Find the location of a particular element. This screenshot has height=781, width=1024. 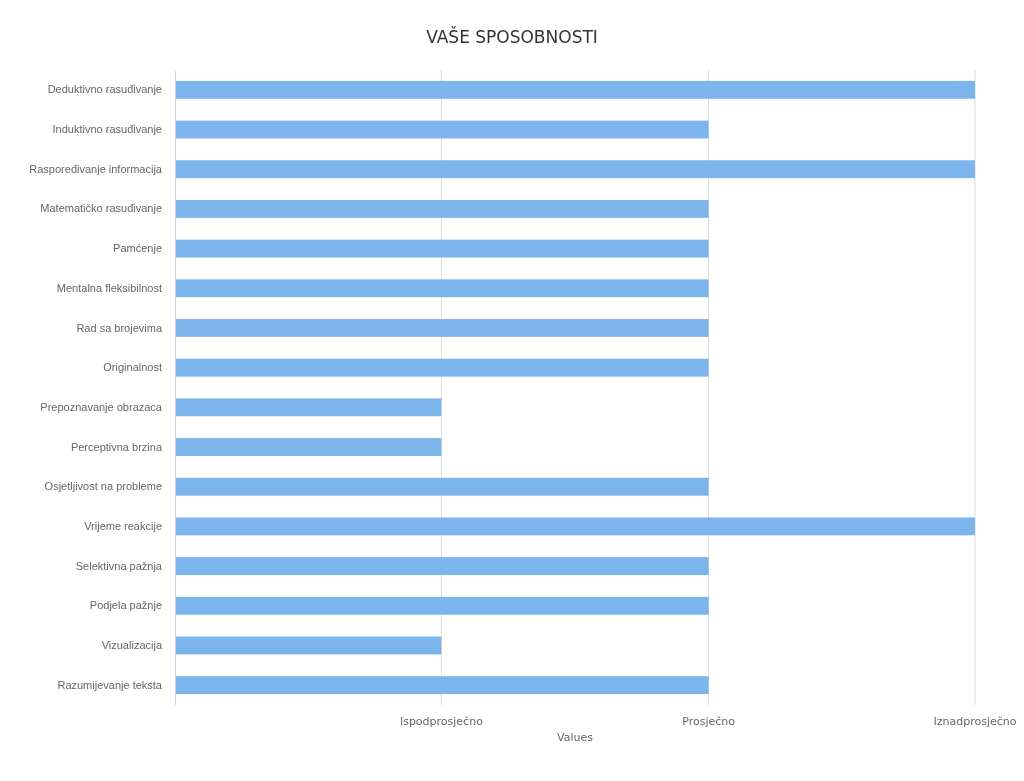

x-axis-title: Values is located at coordinates (575, 737).